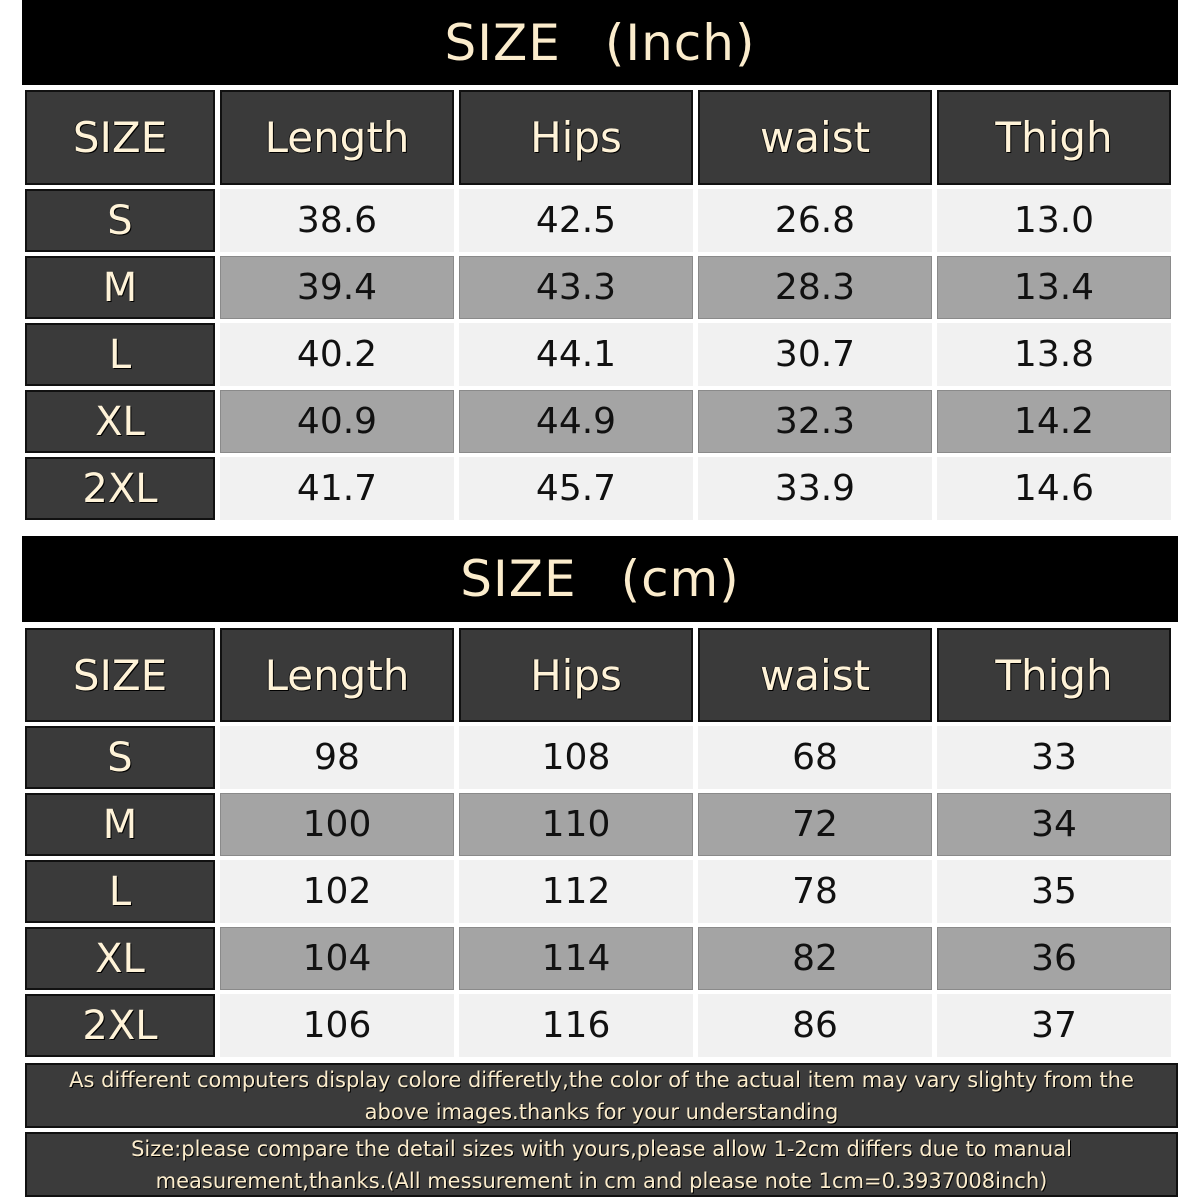  Describe the element at coordinates (576, 137) in the screenshot. I see `inch-header-hips: Hips` at that location.